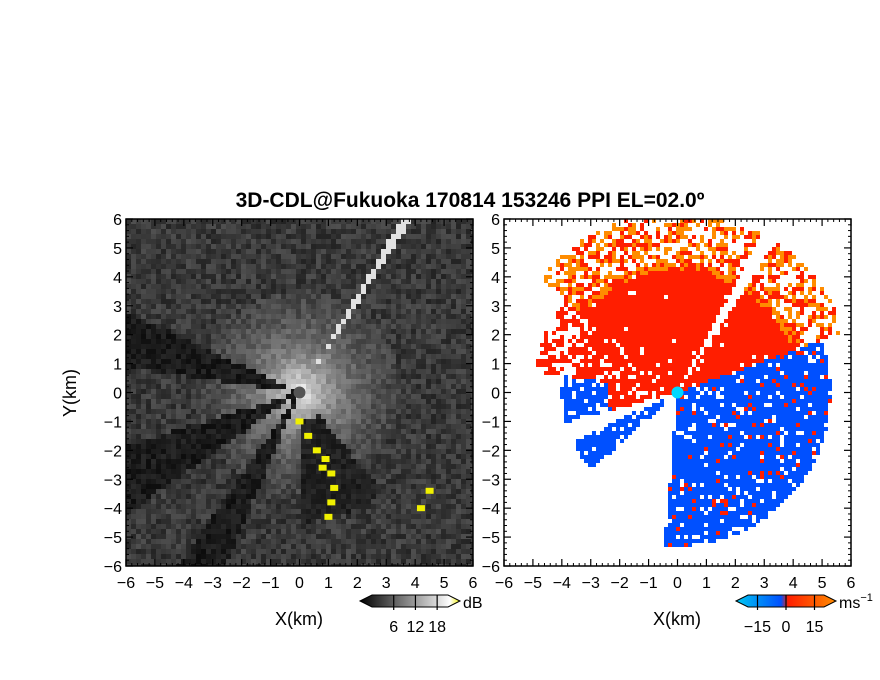 Image resolution: width=880 pixels, height=680 pixels. What do you see at coordinates (308, 435) in the screenshot?
I see `high-reflectivity-spot` at bounding box center [308, 435].